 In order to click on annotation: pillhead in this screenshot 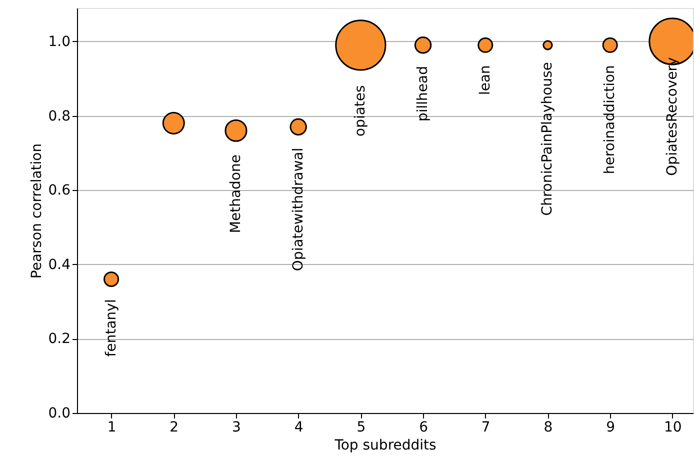, I will do `click(423, 94)`.